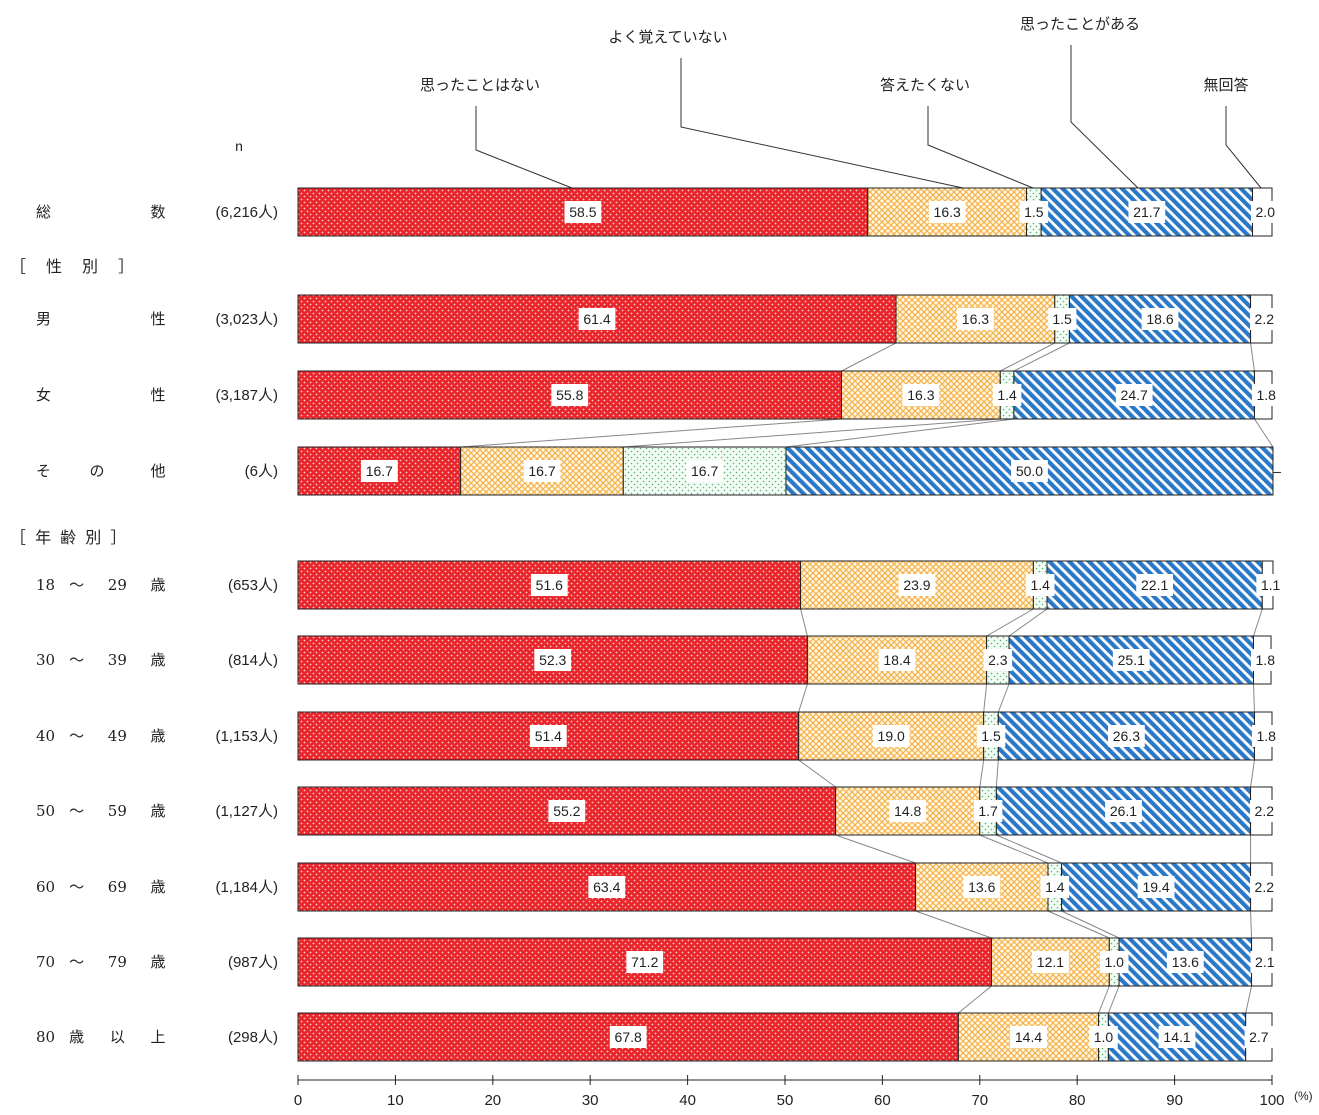  Describe the element at coordinates (1303, 1096) in the screenshot. I see `x-unit-label: (%)` at that location.